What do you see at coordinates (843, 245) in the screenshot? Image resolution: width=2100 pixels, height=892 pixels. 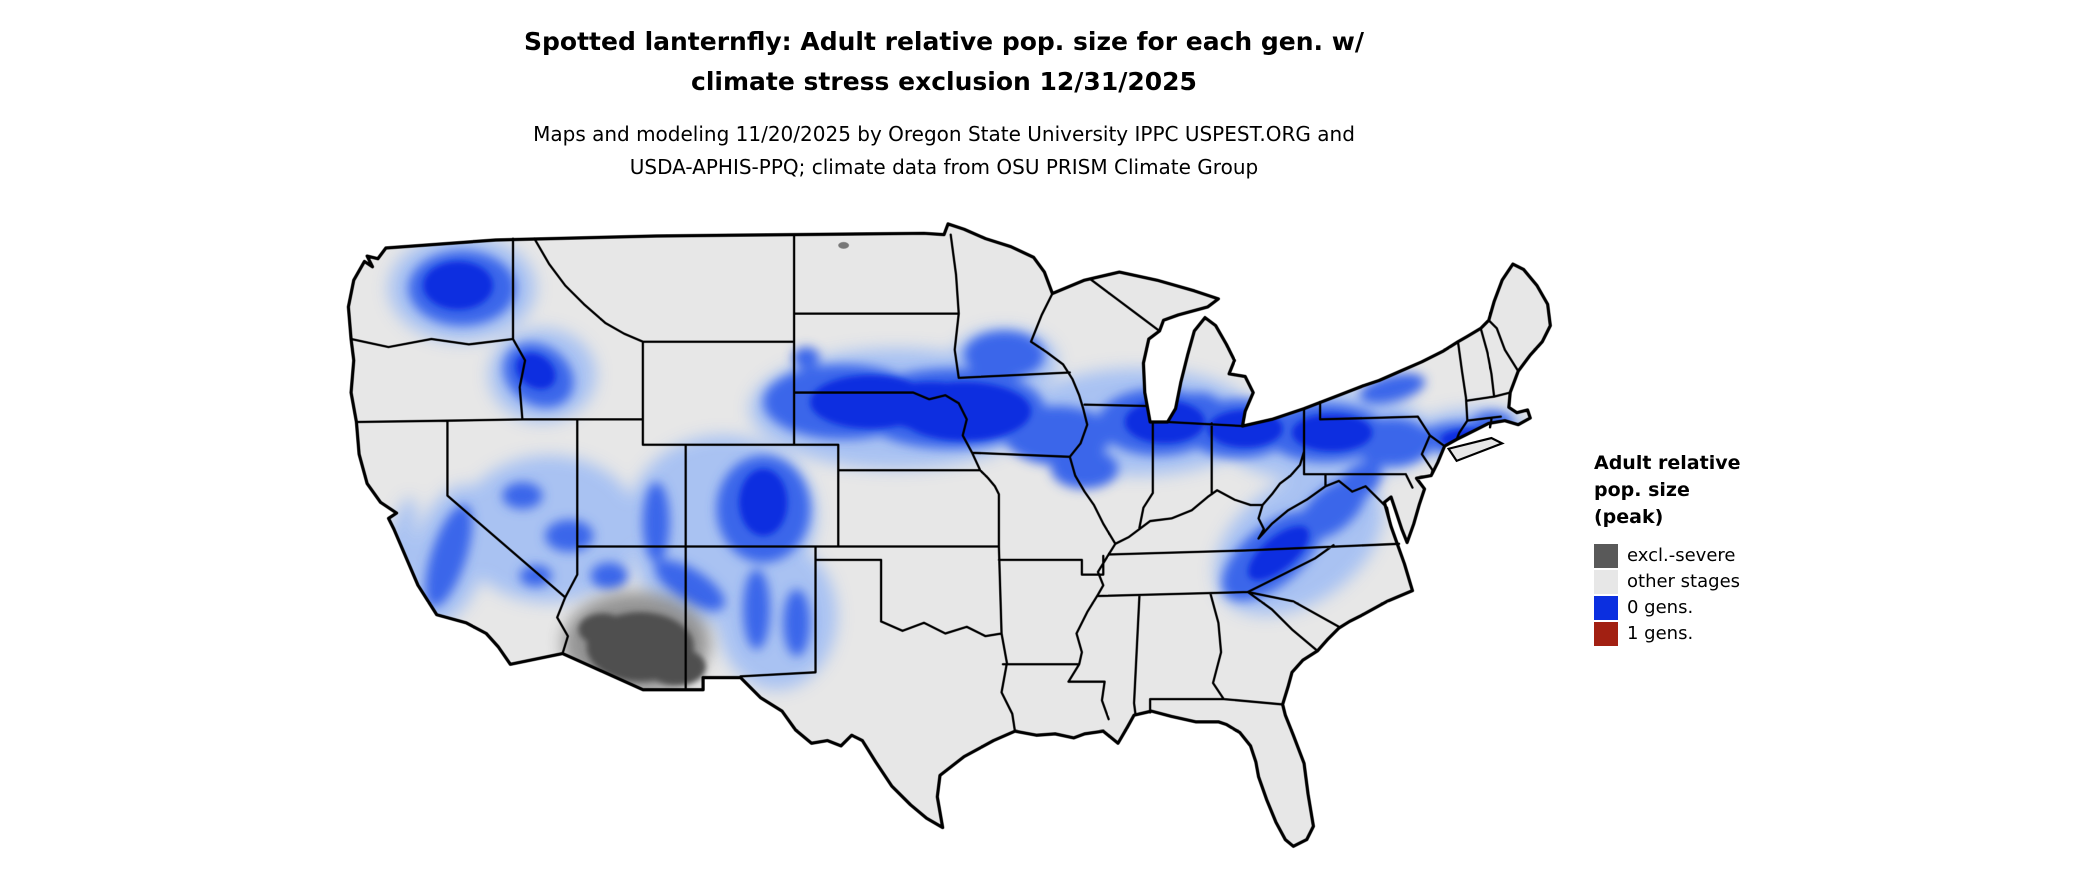 I see `small-gray-speck` at bounding box center [843, 245].